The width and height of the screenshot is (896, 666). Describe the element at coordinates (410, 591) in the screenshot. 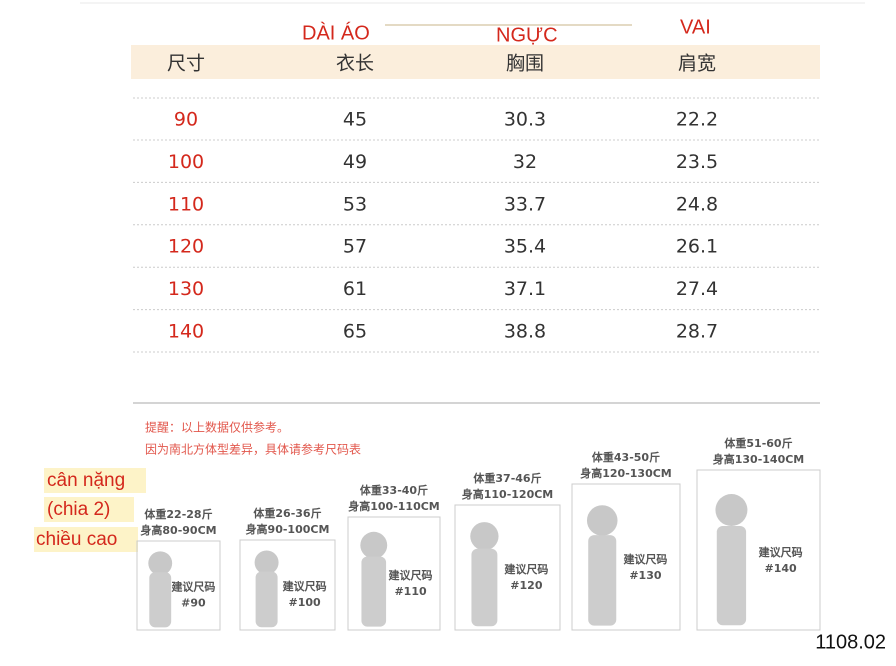

I see `size: #110` at that location.